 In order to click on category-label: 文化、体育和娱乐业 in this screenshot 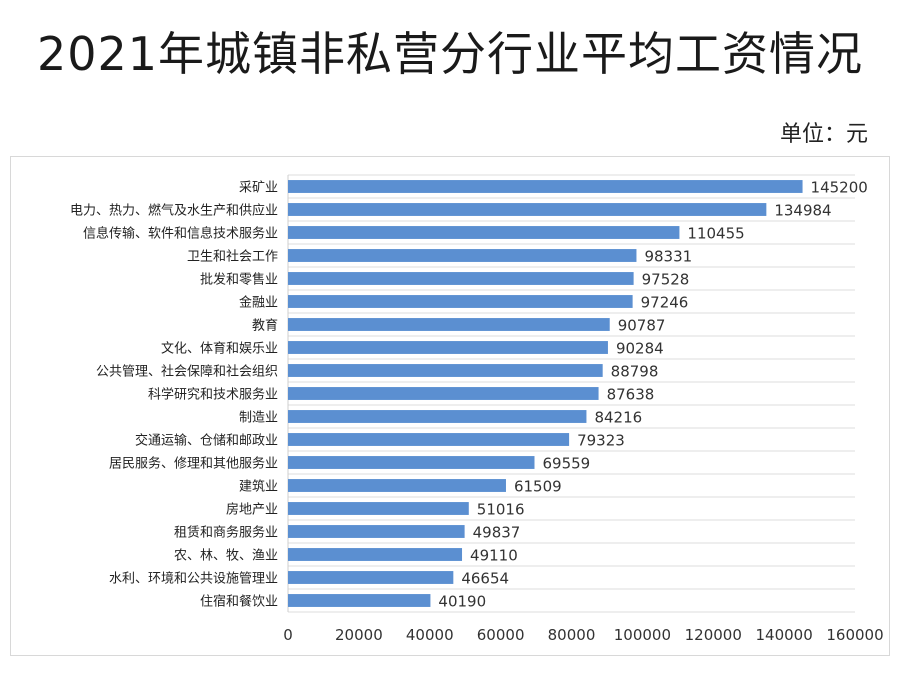, I will do `click(219, 349)`.